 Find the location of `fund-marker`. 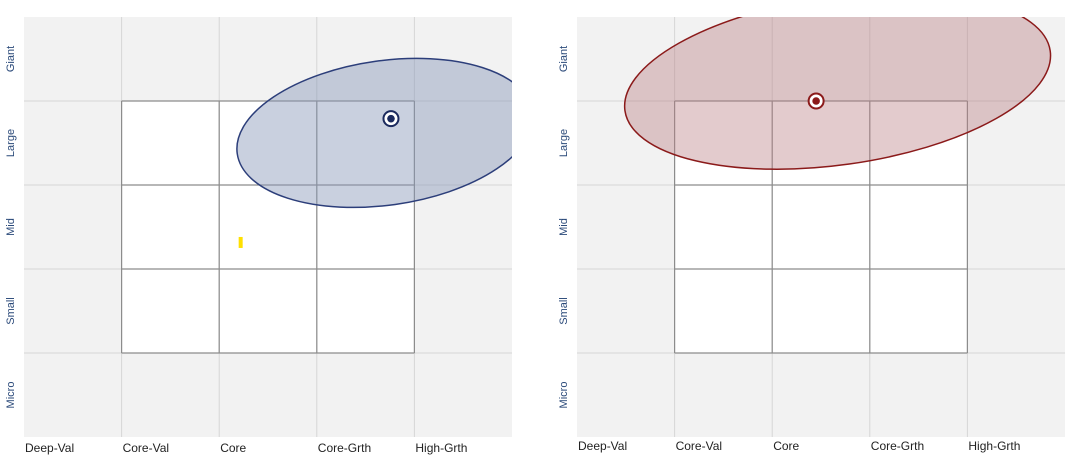

fund-marker is located at coordinates (240, 242).